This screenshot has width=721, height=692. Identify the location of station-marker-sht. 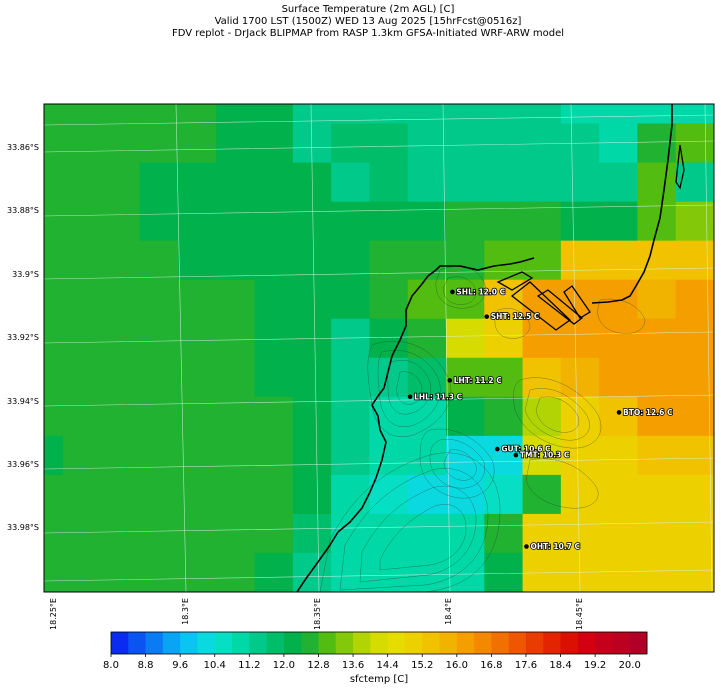
(487, 316).